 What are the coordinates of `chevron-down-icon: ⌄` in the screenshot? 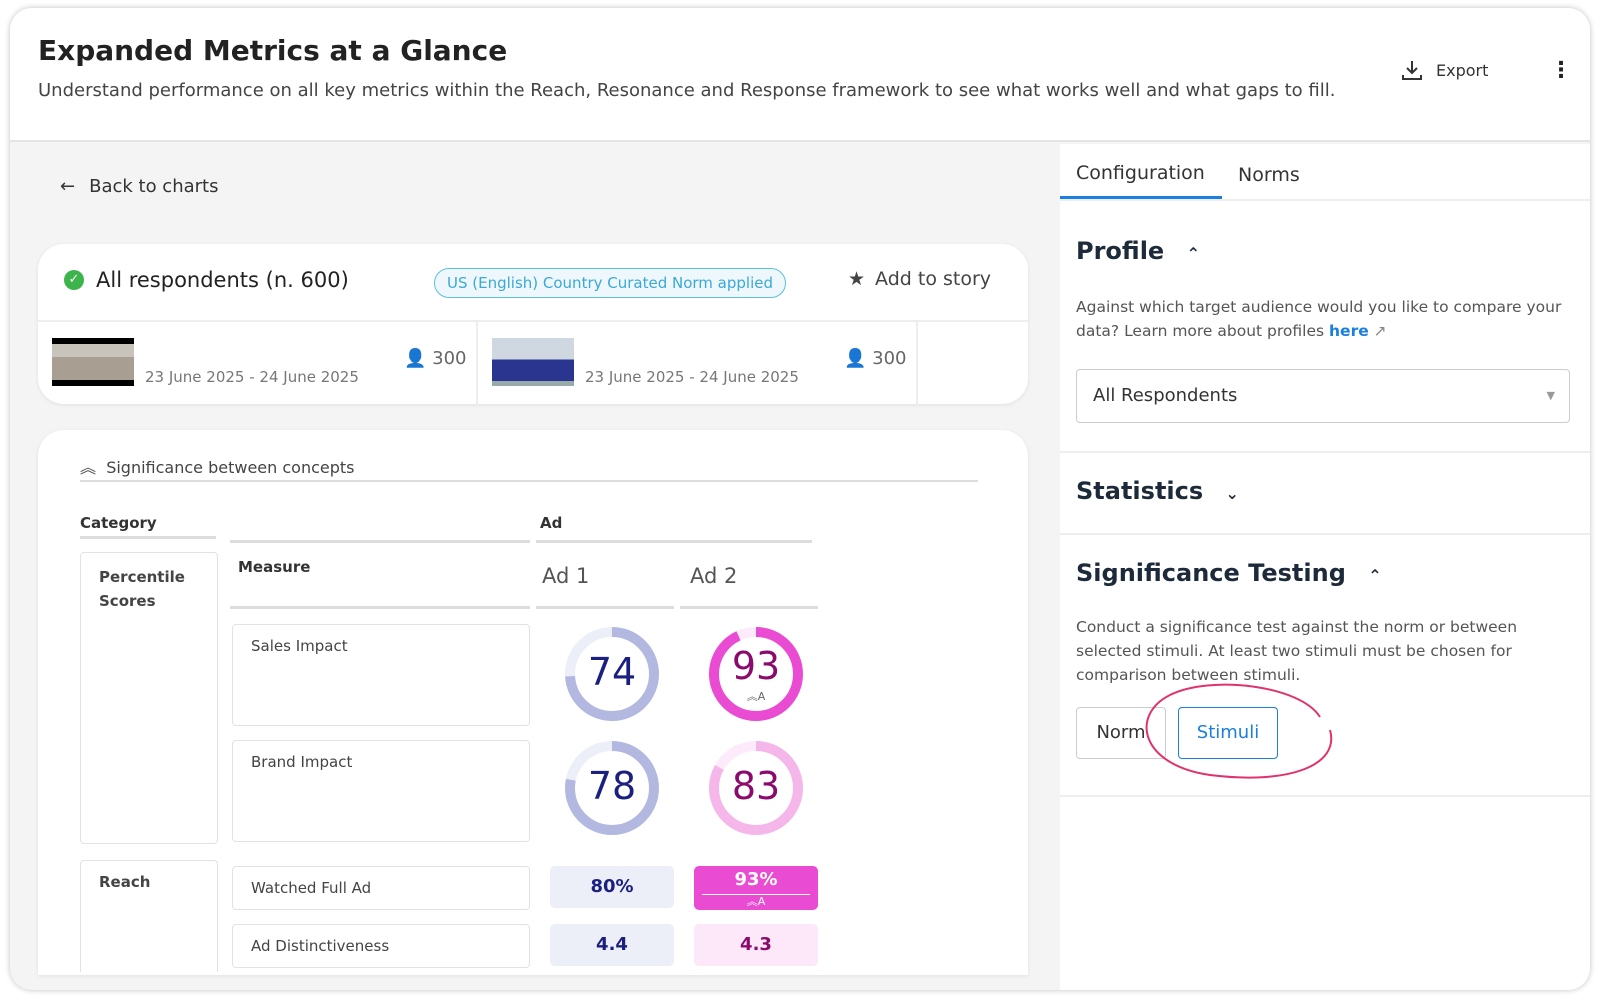 It's located at (1232, 493).